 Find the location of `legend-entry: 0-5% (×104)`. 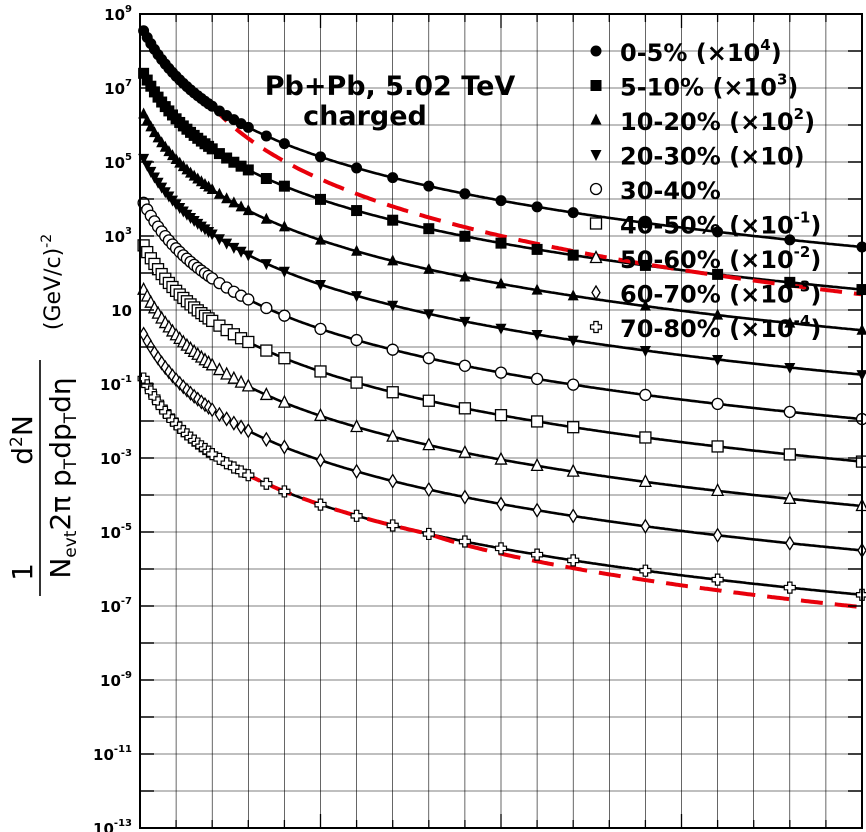

legend-entry: 0-5% (×104) is located at coordinates (701, 51).